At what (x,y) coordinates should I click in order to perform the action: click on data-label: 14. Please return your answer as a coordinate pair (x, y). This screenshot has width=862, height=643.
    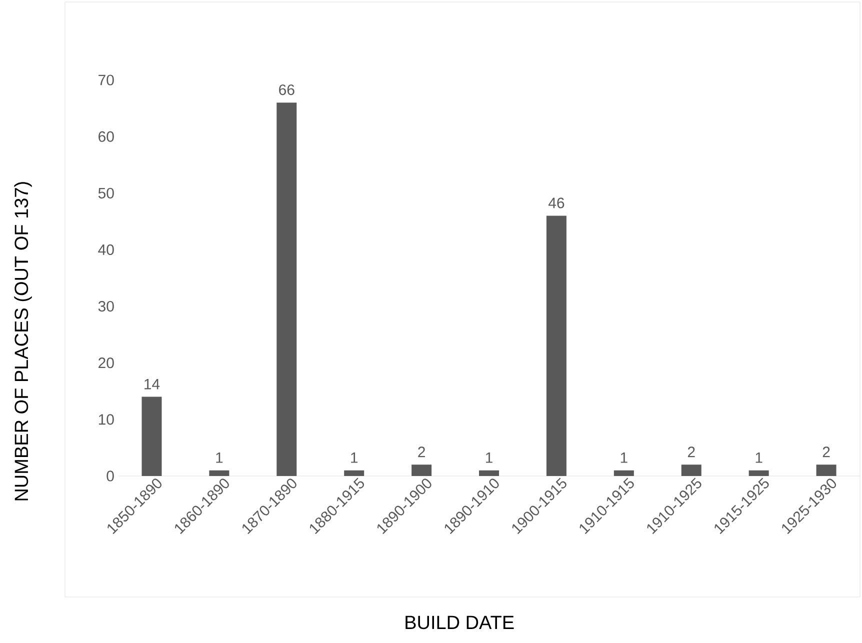
    Looking at the image, I should click on (152, 384).